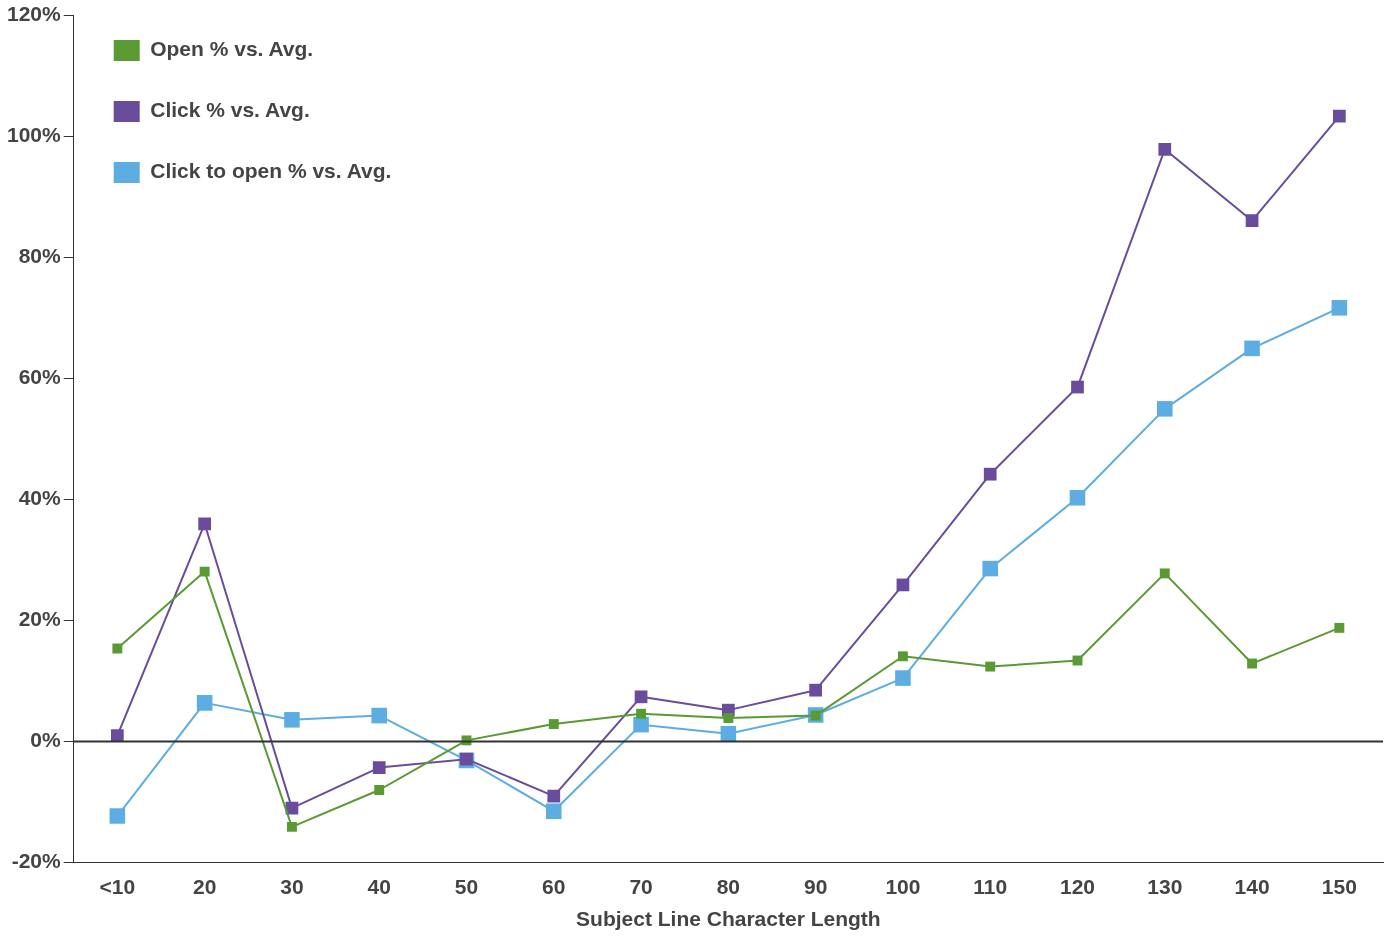  I want to click on x-tick-label: 20, so click(204, 886).